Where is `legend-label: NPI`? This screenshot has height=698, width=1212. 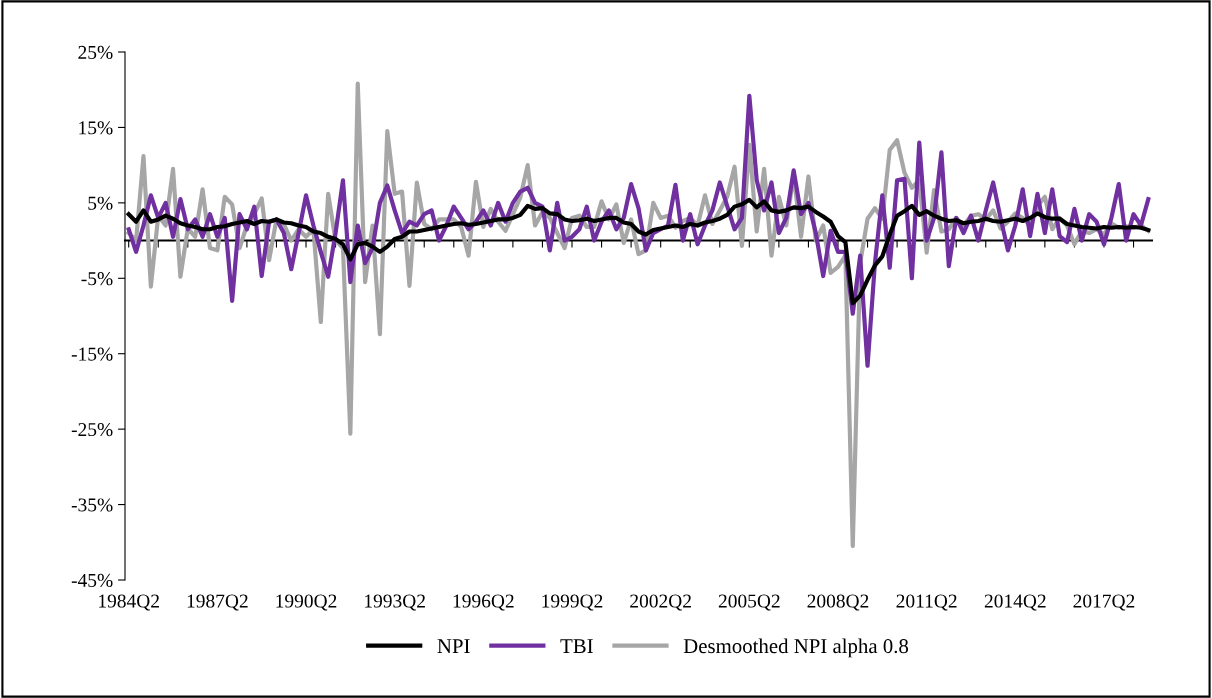 legend-label: NPI is located at coordinates (453, 646).